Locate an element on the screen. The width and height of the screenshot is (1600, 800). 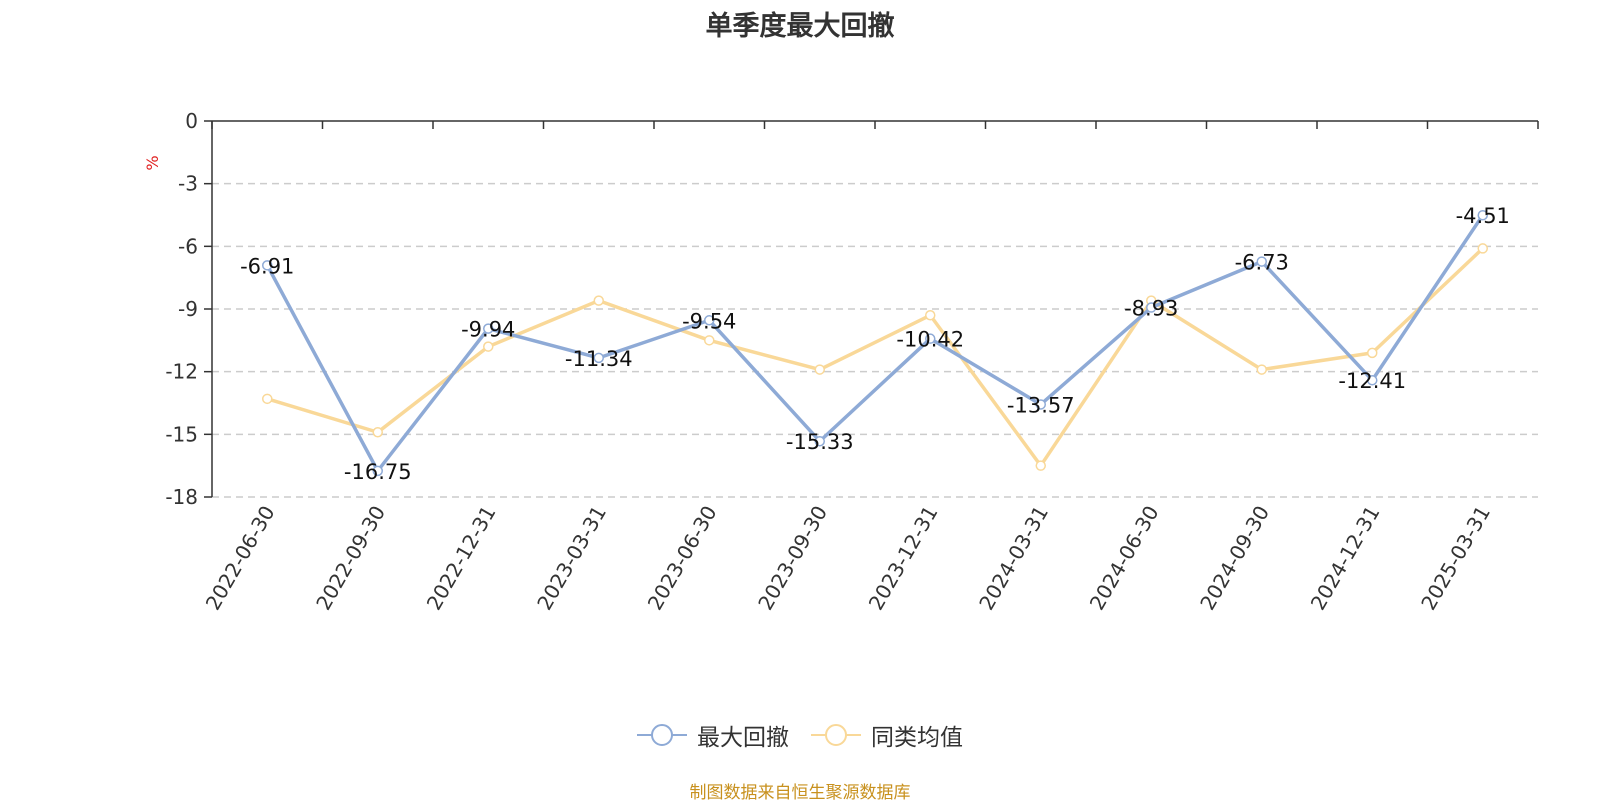
data-label: -16.75 is located at coordinates (378, 472).